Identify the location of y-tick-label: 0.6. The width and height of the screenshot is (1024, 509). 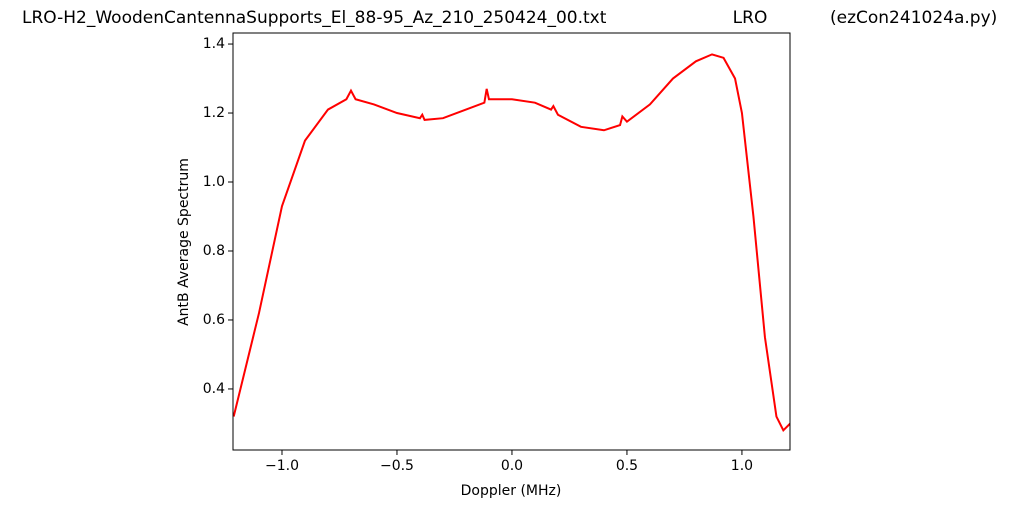
(214, 320).